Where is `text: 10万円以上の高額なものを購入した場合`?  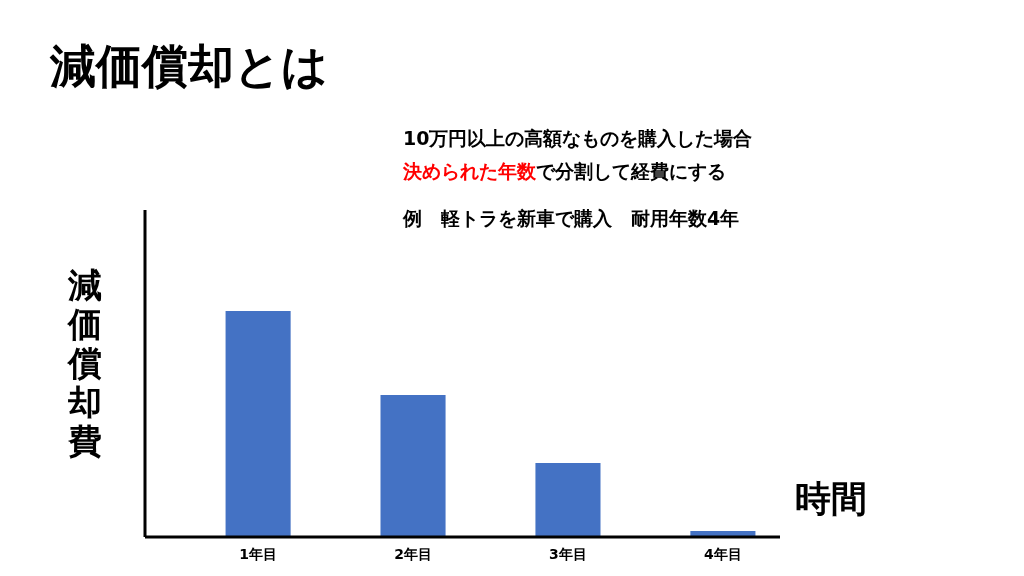
text: 10万円以上の高額なものを購入した場合 is located at coordinates (578, 138).